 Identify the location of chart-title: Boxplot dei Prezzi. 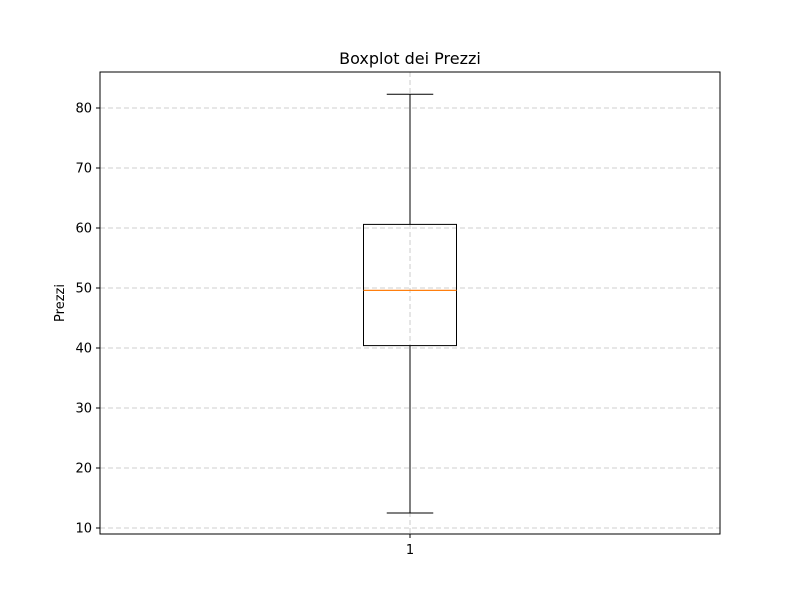
(410, 58).